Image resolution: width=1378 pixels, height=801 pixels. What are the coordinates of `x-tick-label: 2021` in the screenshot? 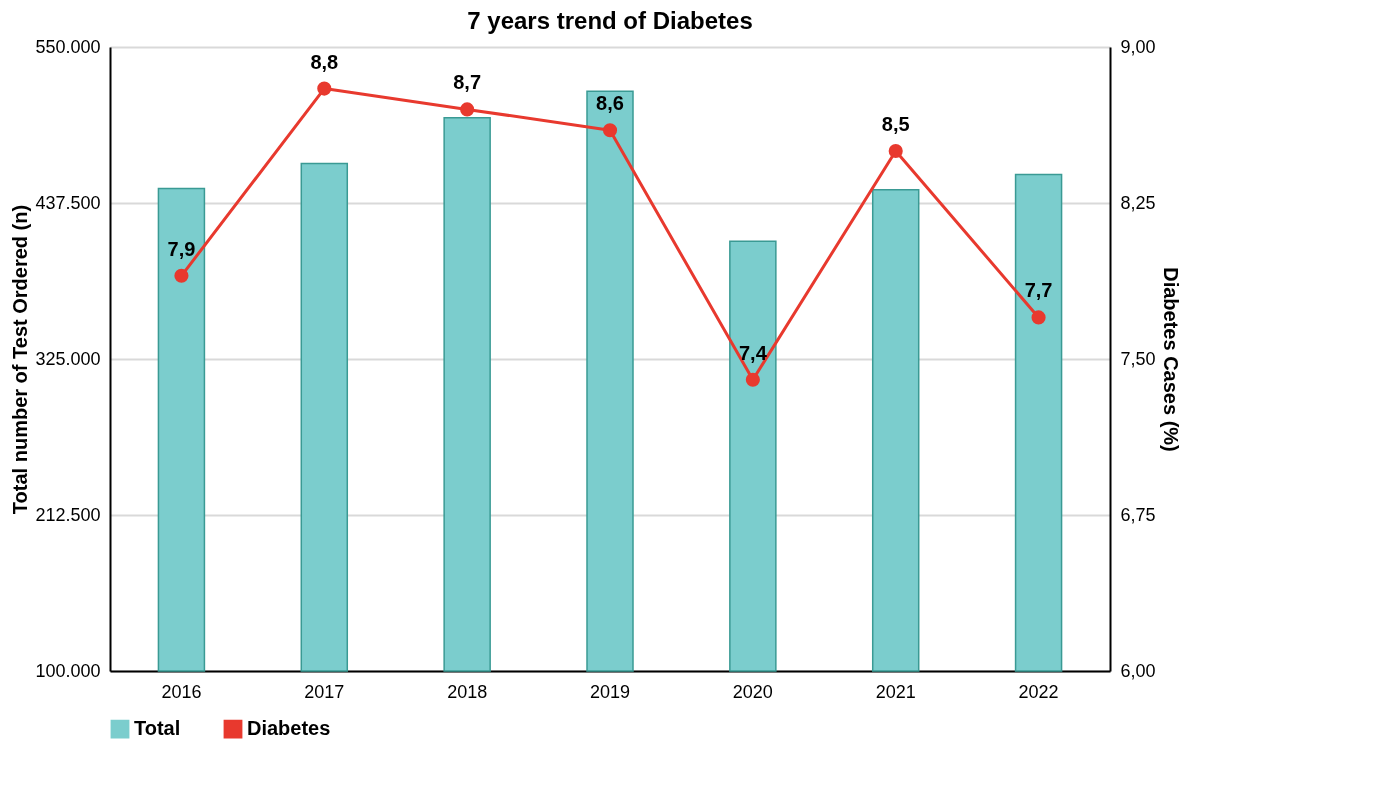 It's located at (895, 691).